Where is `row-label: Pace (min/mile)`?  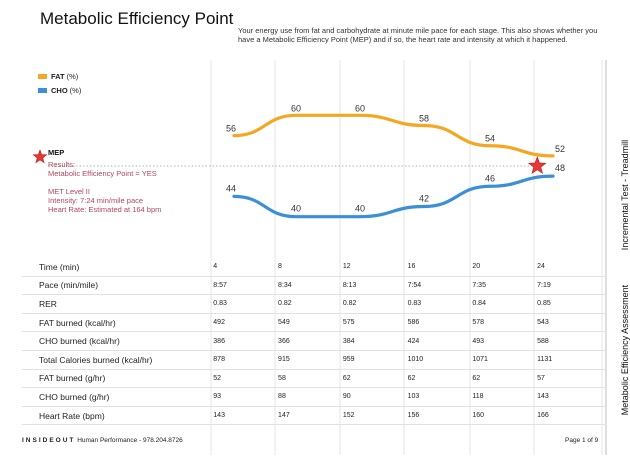 row-label: Pace (min/mile) is located at coordinates (118, 286).